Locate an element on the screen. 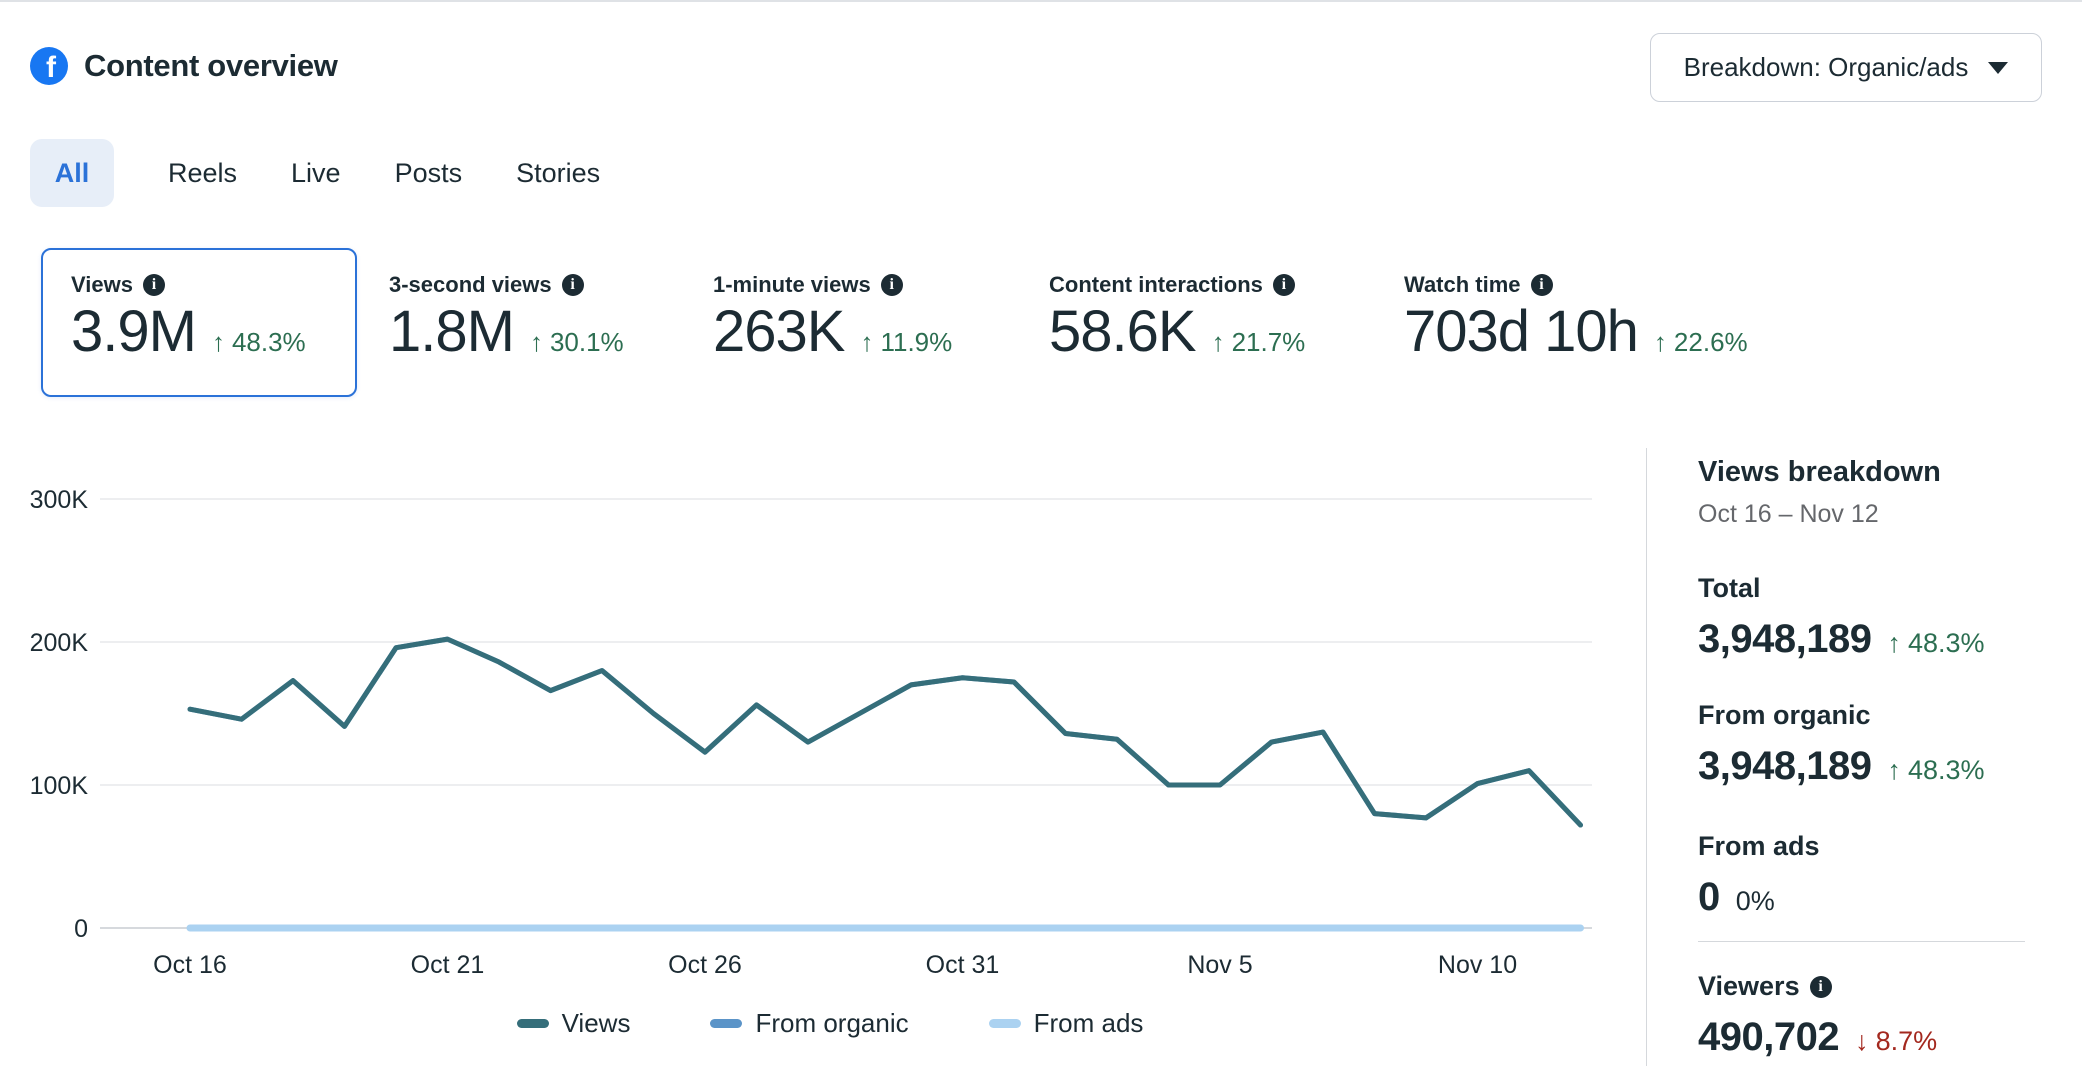 The height and width of the screenshot is (1066, 2082). metric-delta: ↑ 22.6% is located at coordinates (1701, 342).